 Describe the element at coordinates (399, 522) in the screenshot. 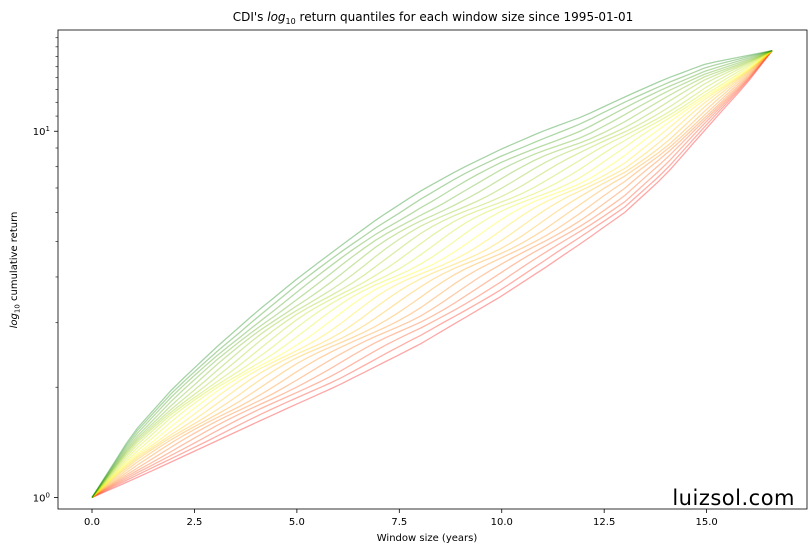

I see `x-tick-label: 7.5` at that location.